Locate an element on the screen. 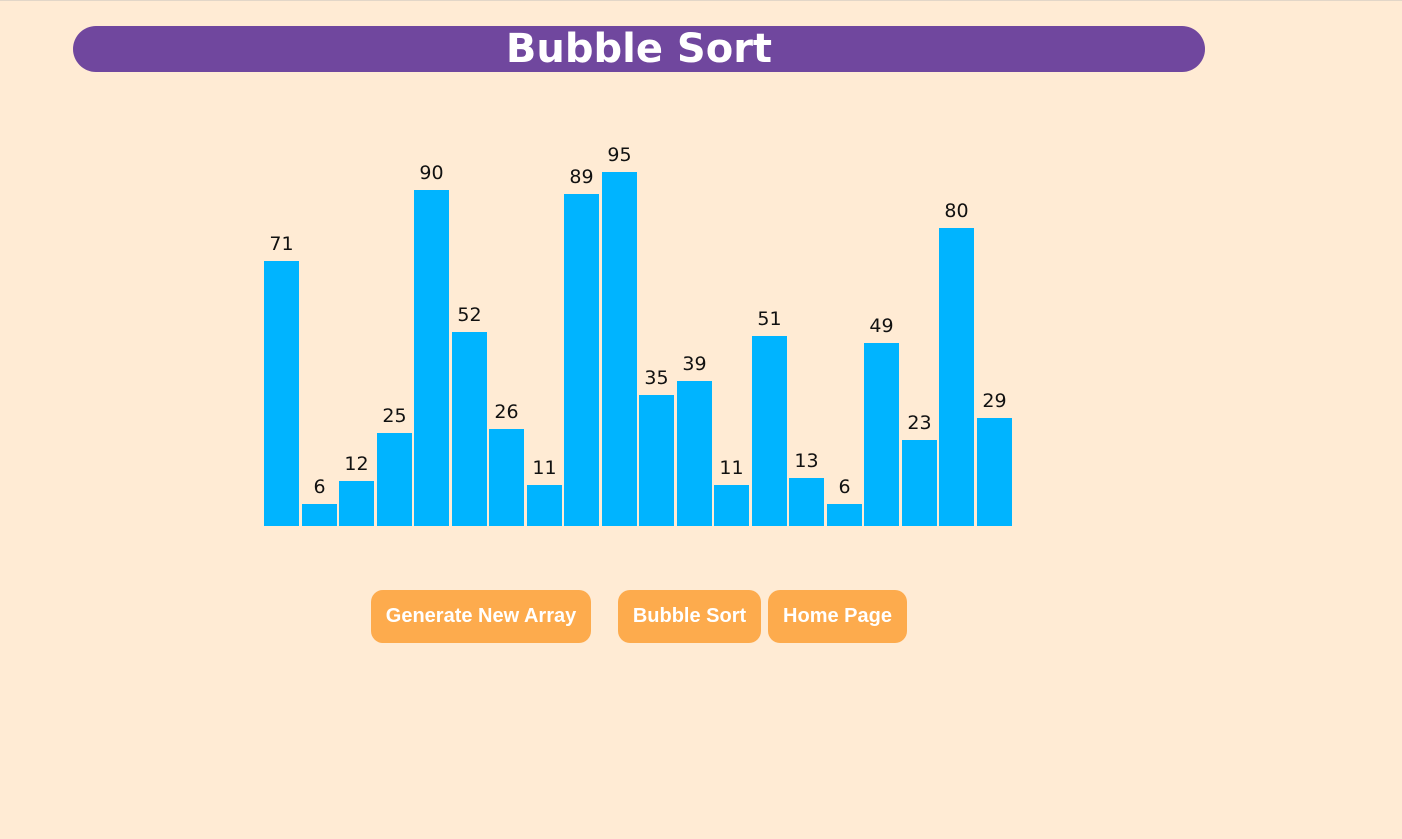 The image size is (1402, 839). bar-value-label: 89 is located at coordinates (581, 177).